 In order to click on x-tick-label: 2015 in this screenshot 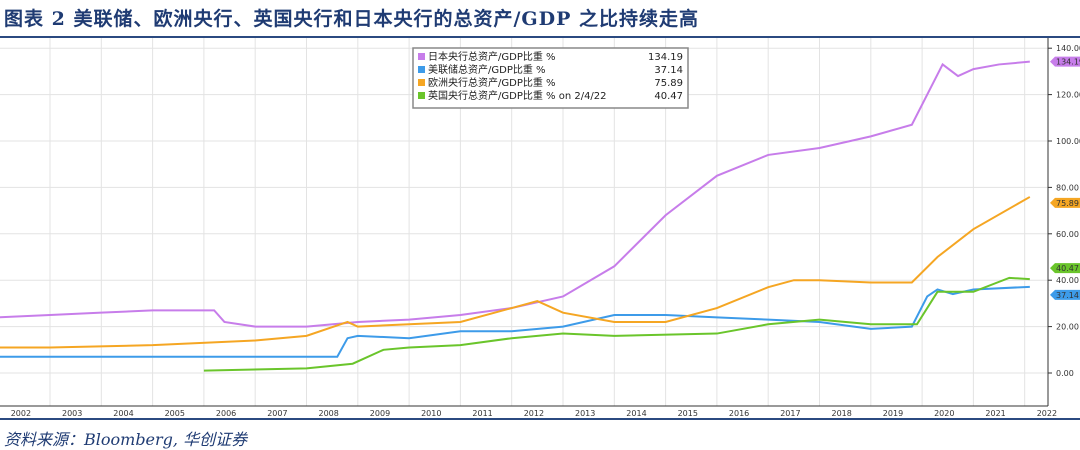, I will do `click(688, 413)`.